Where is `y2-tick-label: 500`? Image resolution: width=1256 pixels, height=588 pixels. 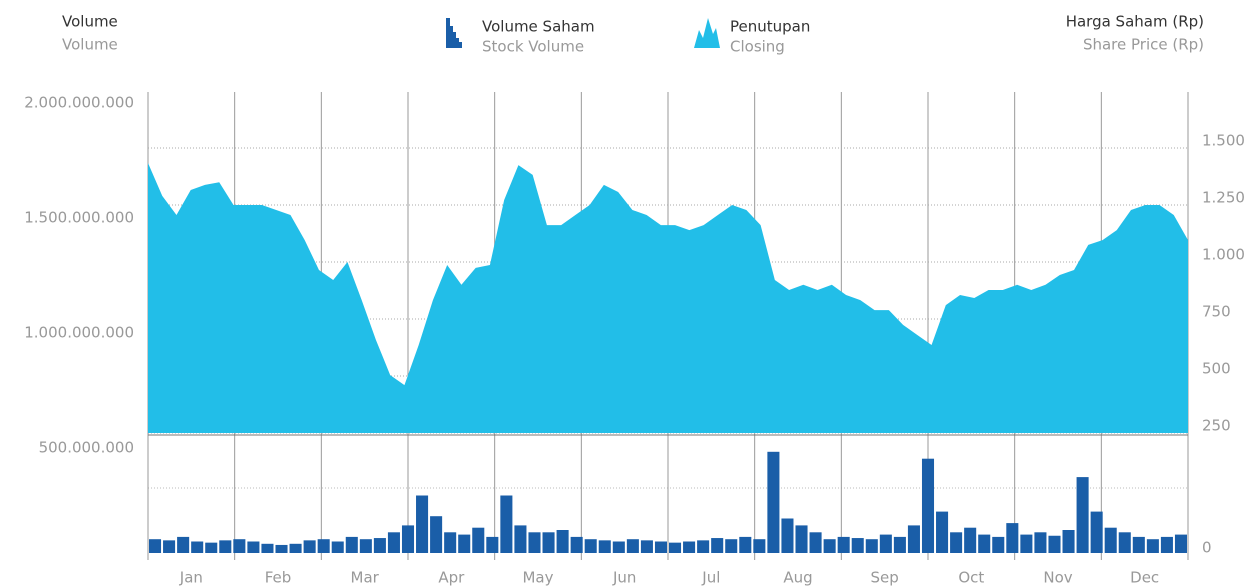 y2-tick-label: 500 is located at coordinates (1216, 369).